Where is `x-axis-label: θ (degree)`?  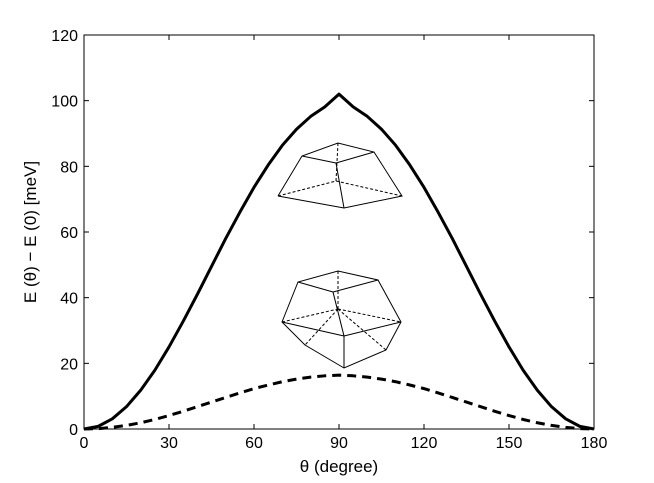
x-axis-label: θ (degree) is located at coordinates (339, 466).